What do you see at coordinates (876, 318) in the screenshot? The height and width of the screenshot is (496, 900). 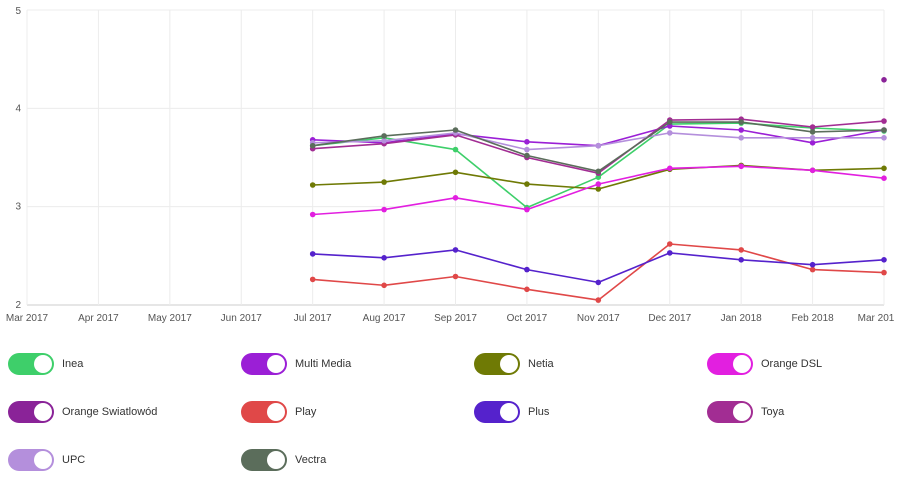 I see `x-tick-label: Mar 201` at bounding box center [876, 318].